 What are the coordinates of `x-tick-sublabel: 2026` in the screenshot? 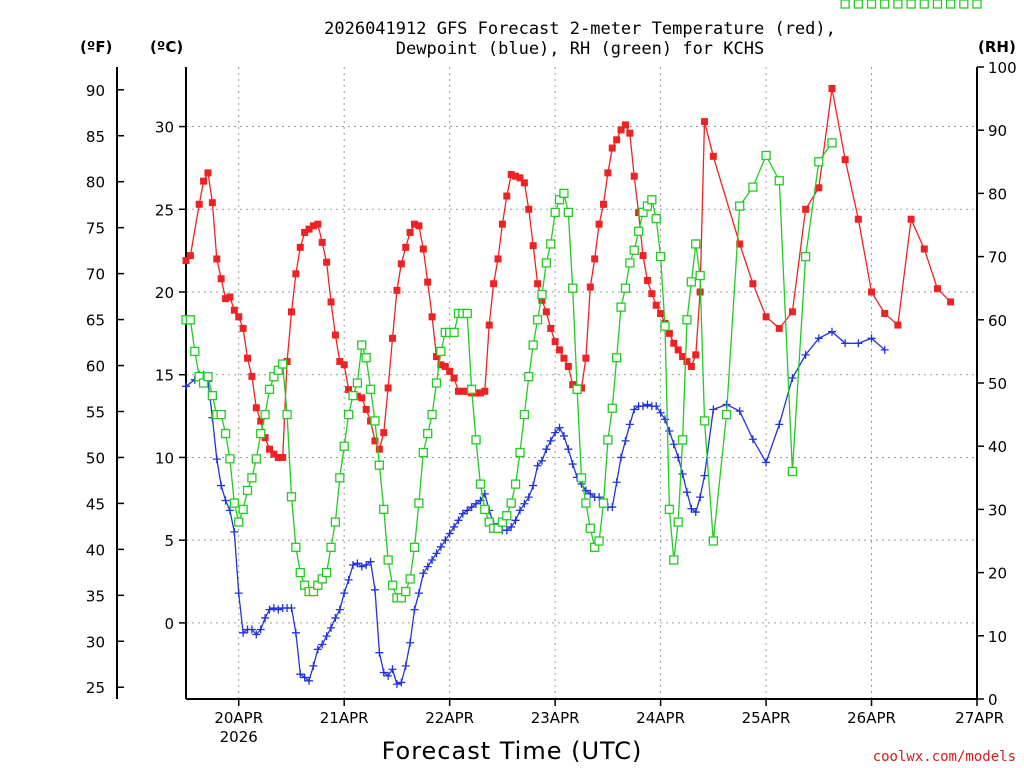 It's located at (239, 737).